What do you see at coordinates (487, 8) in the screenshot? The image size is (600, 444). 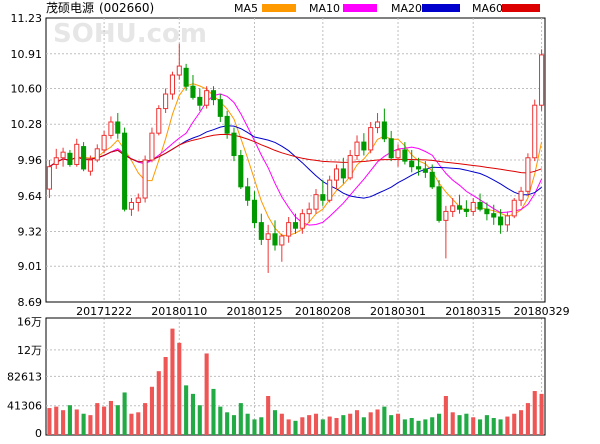 I see `legend-ma60-label: MA60` at bounding box center [487, 8].